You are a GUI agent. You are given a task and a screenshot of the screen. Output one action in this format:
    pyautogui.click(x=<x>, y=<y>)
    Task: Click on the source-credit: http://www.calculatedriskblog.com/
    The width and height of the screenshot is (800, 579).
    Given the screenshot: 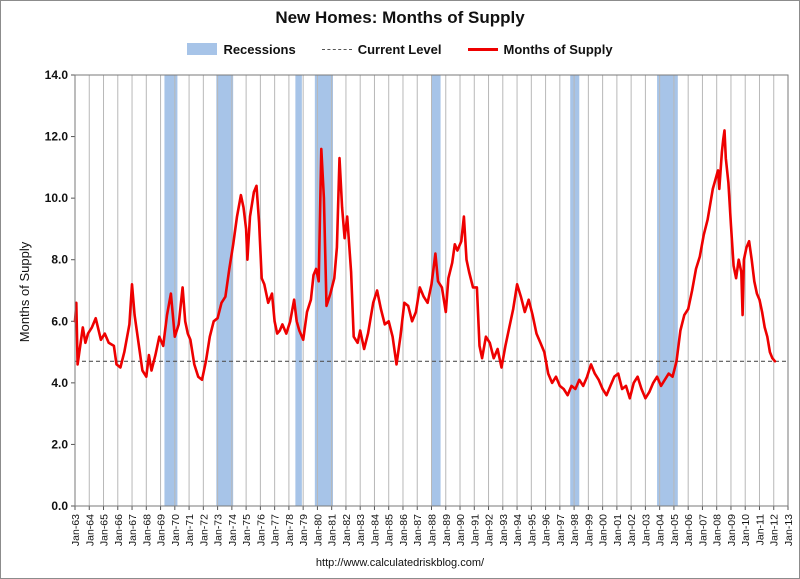 What is the action you would take?
    pyautogui.click(x=400, y=563)
    